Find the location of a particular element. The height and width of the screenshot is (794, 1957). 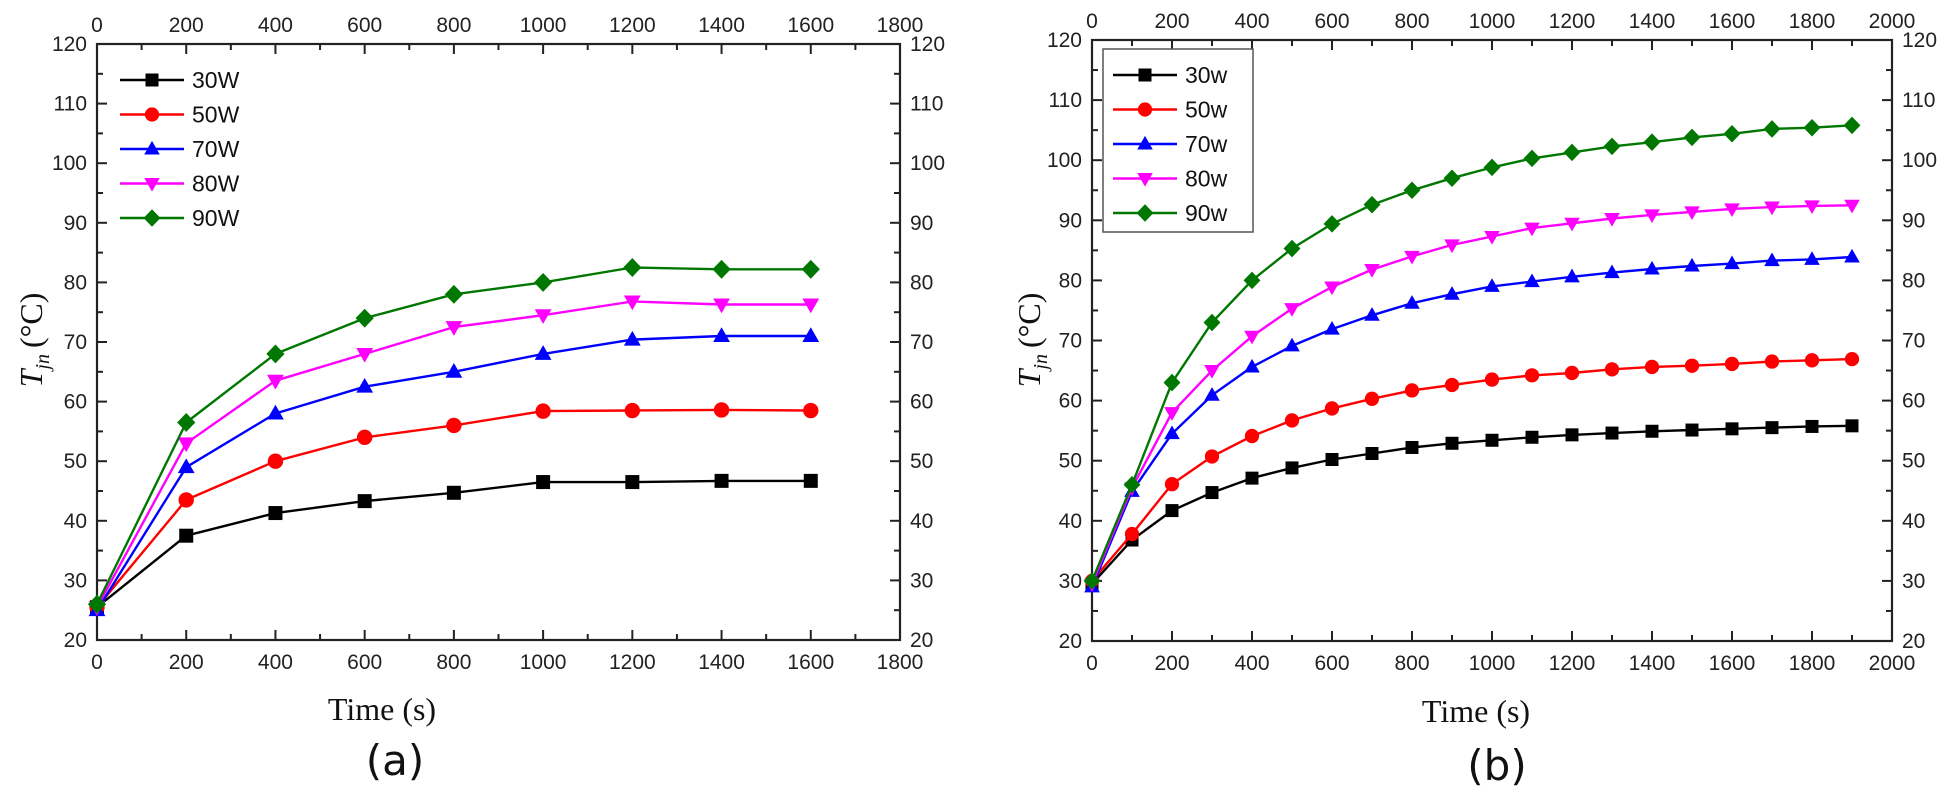

x-top-tick-label: 1200 is located at coordinates (632, 25).